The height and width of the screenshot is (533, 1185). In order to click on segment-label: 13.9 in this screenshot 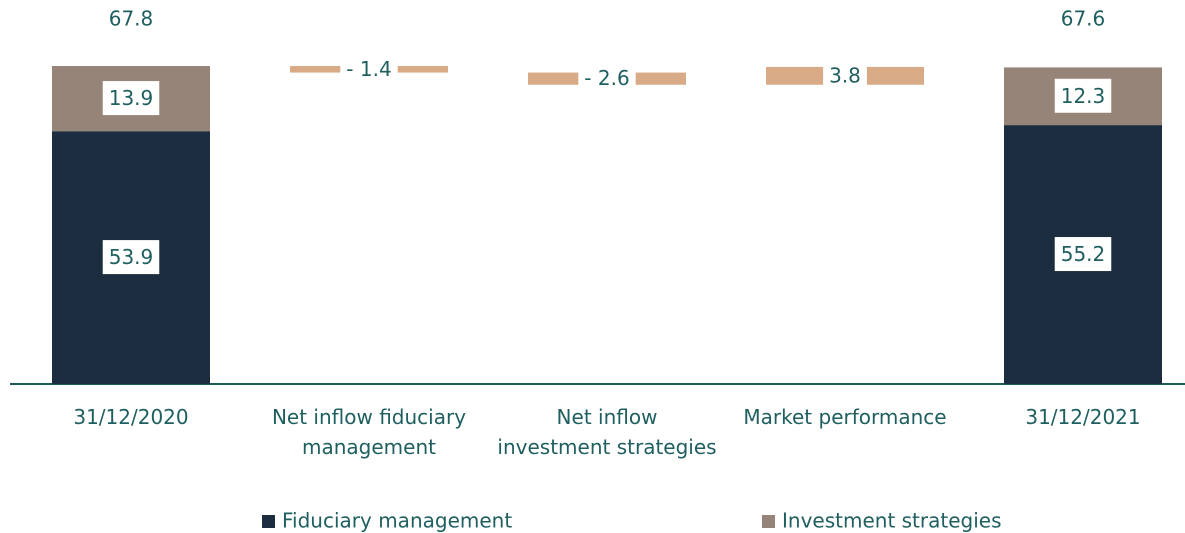, I will do `click(131, 98)`.